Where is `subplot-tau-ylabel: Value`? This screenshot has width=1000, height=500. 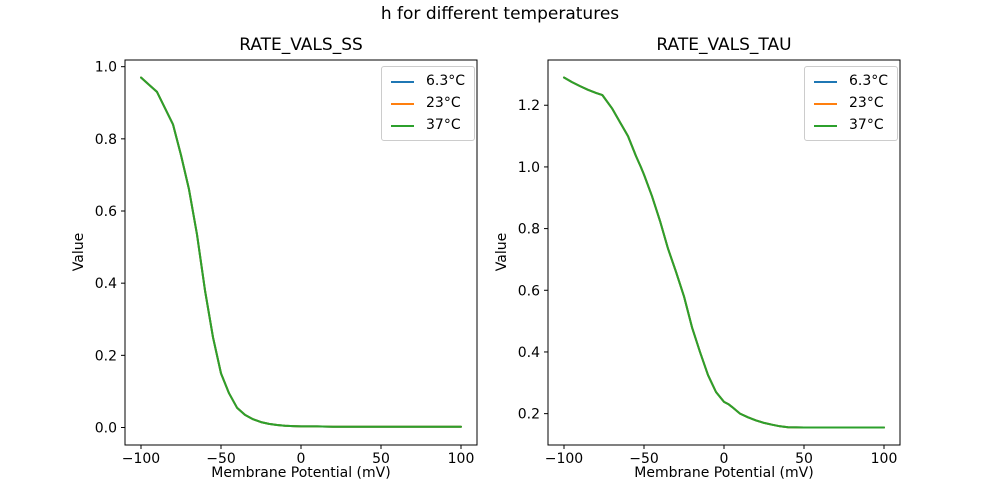
subplot-tau-ylabel: Value is located at coordinates (502, 252).